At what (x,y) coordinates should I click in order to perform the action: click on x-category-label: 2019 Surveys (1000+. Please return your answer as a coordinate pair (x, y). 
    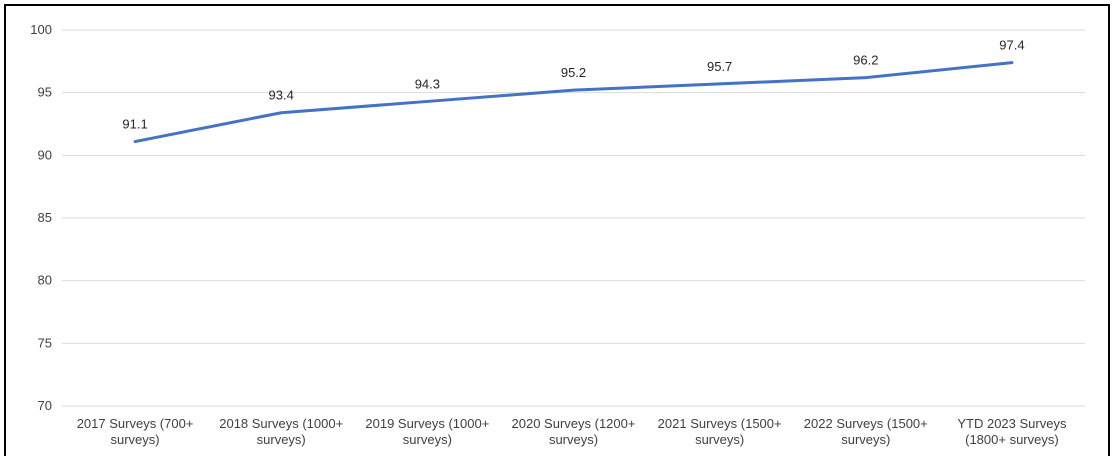
    Looking at the image, I should click on (427, 423).